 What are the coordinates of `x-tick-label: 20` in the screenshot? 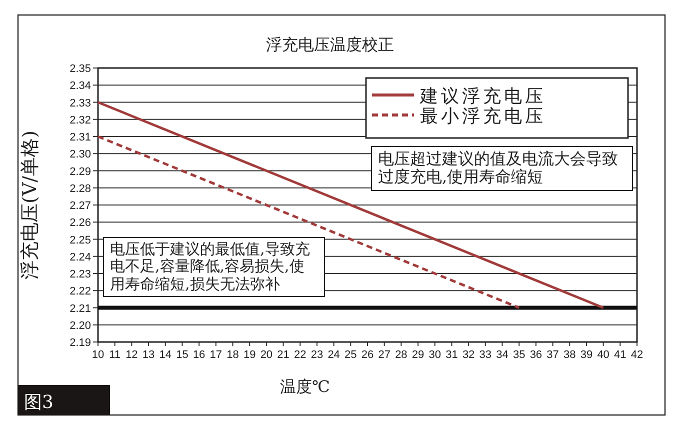 It's located at (266, 355).